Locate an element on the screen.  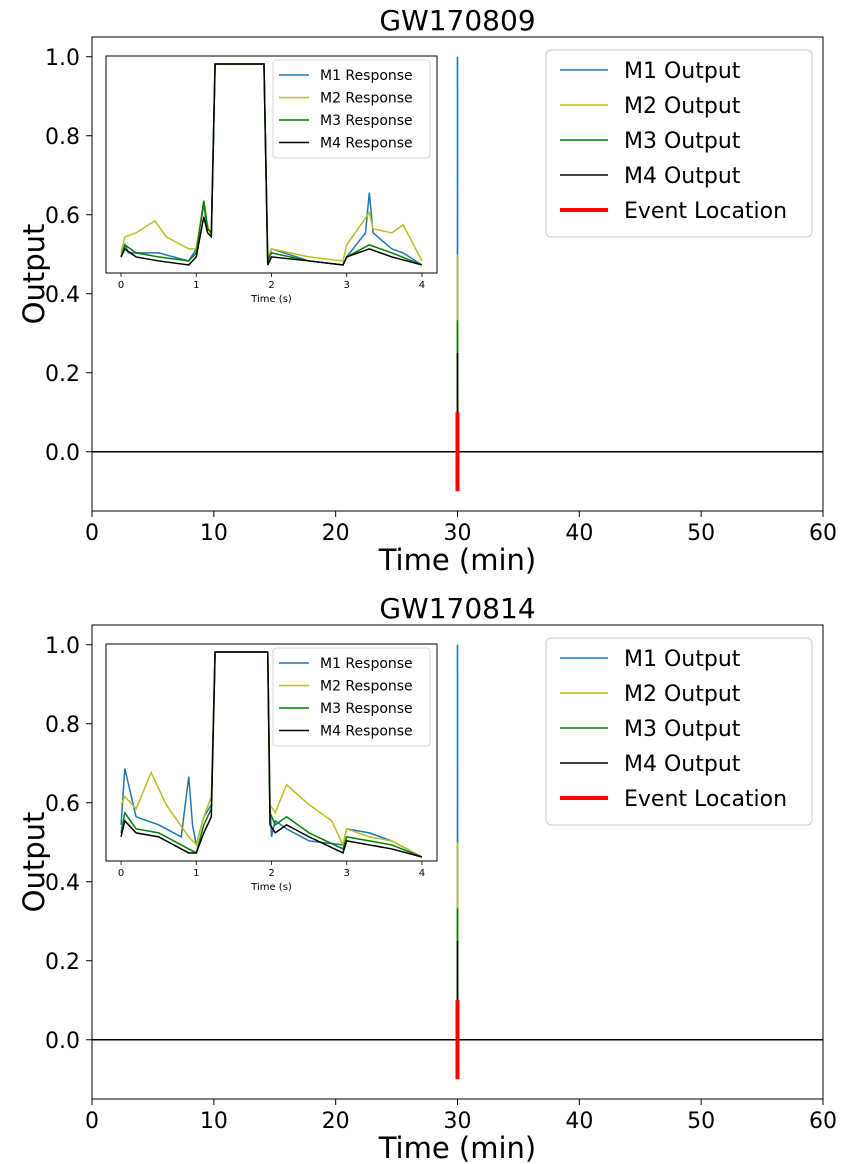
chart-title: GW170814 is located at coordinates (457, 608).